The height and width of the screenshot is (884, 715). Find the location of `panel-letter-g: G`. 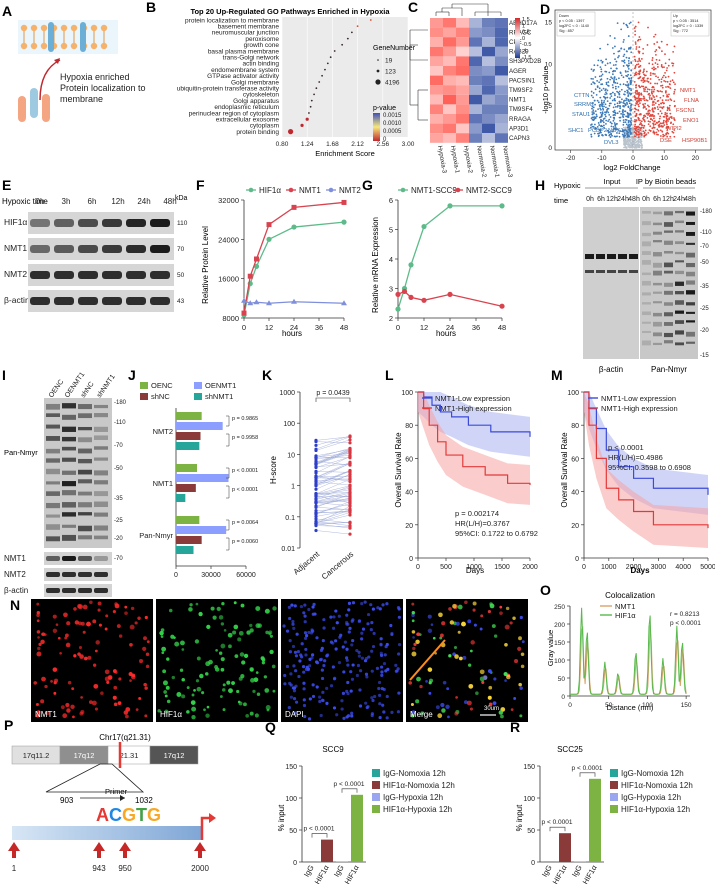

panel-letter-g: G is located at coordinates (367, 185).